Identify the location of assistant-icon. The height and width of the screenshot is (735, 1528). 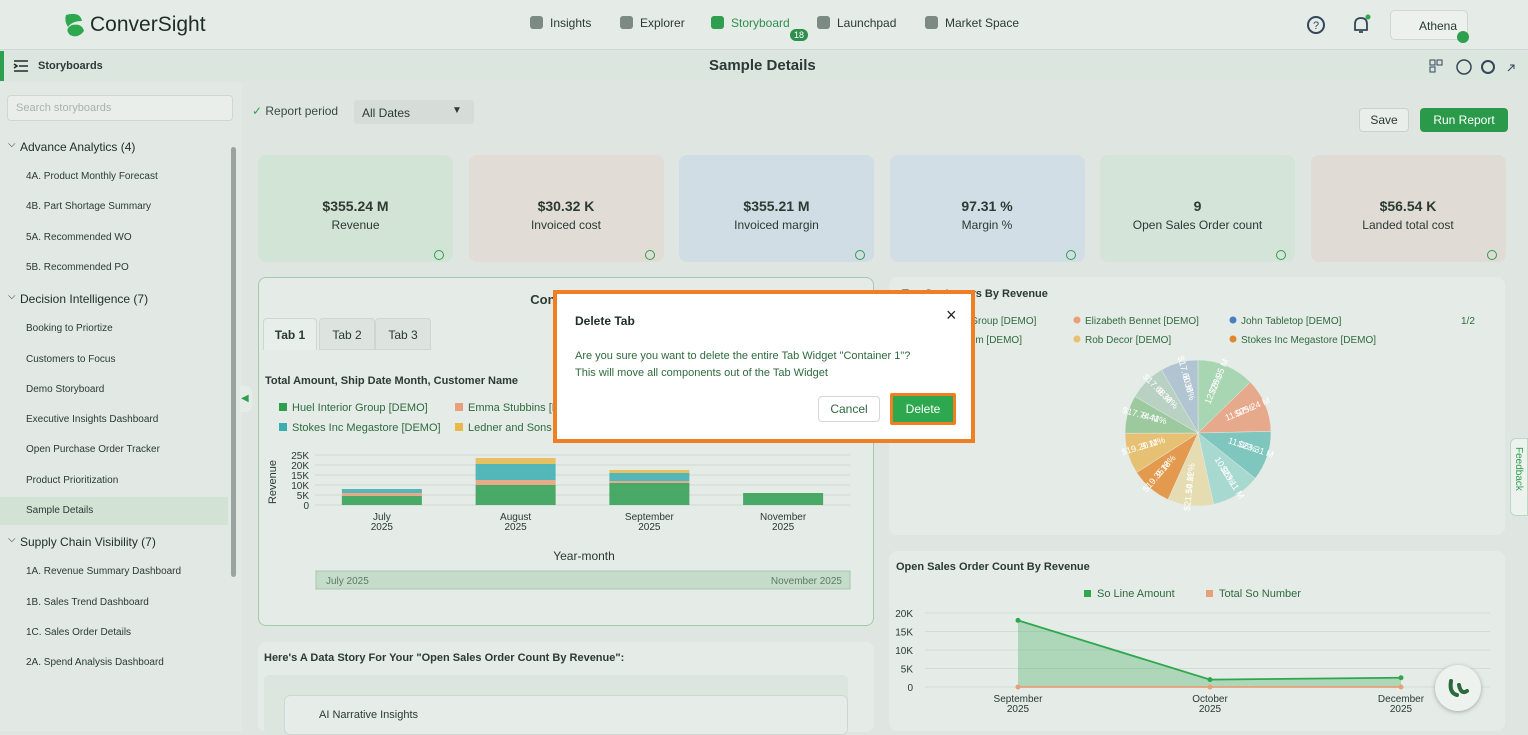
(1458, 688).